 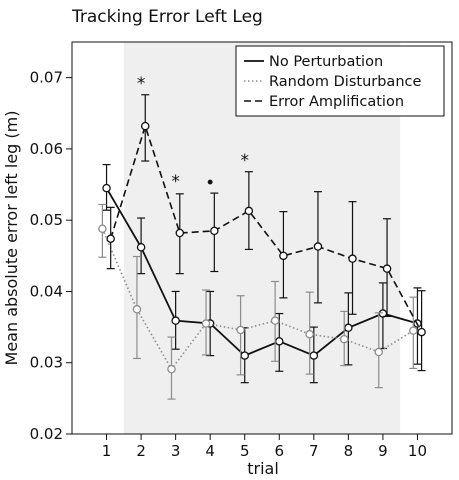 I want to click on legend-label-no-perturbation: No Perturbation, so click(x=326, y=62).